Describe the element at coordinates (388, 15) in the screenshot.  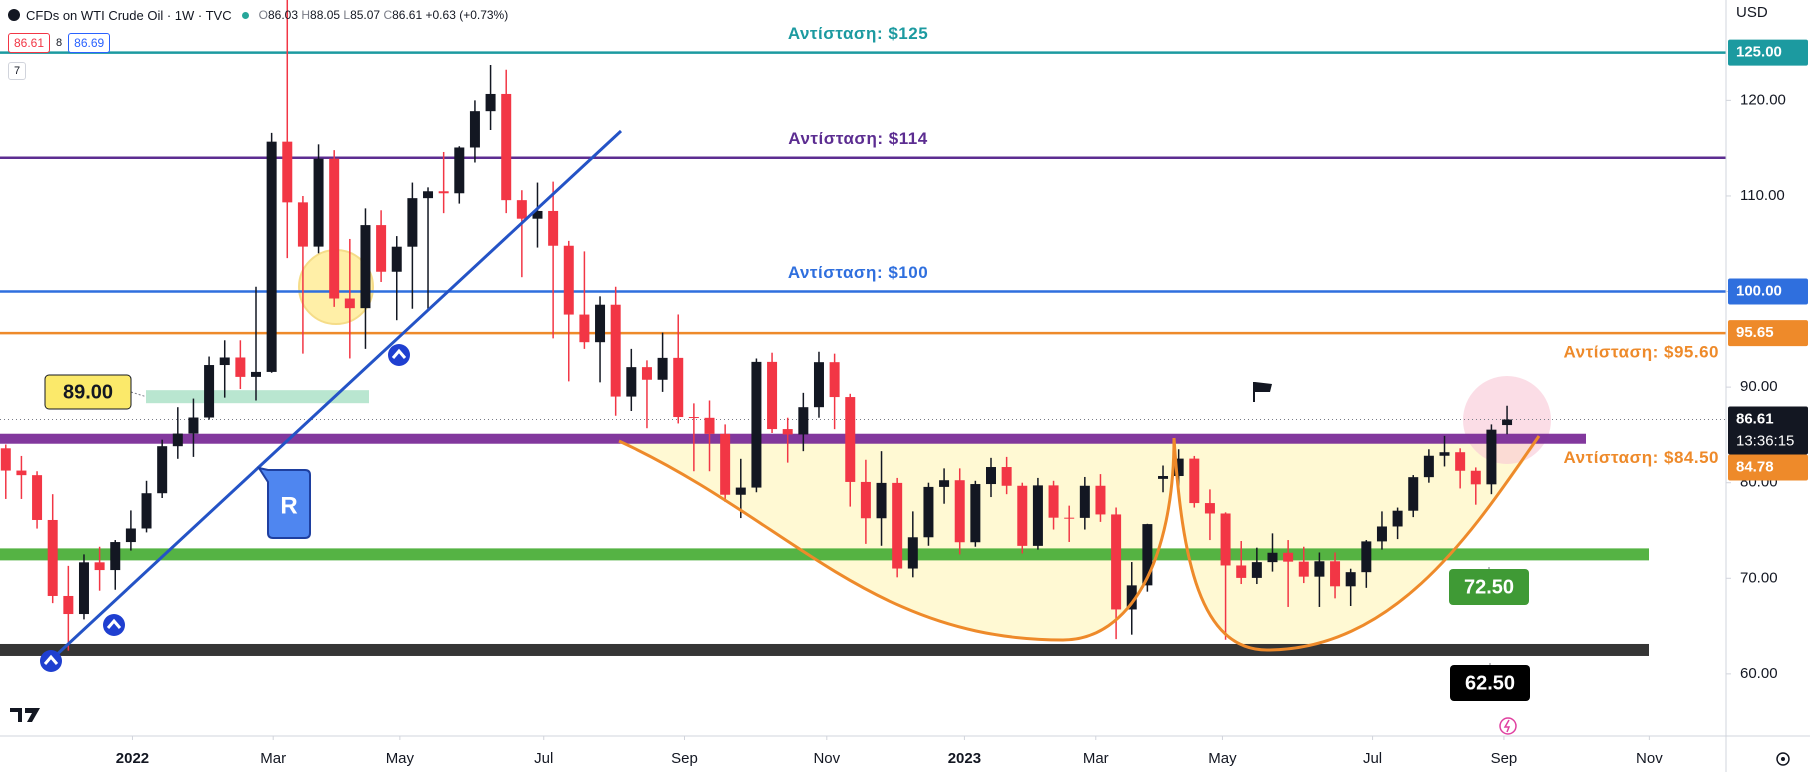
I see `ohlc-letter: C` at that location.